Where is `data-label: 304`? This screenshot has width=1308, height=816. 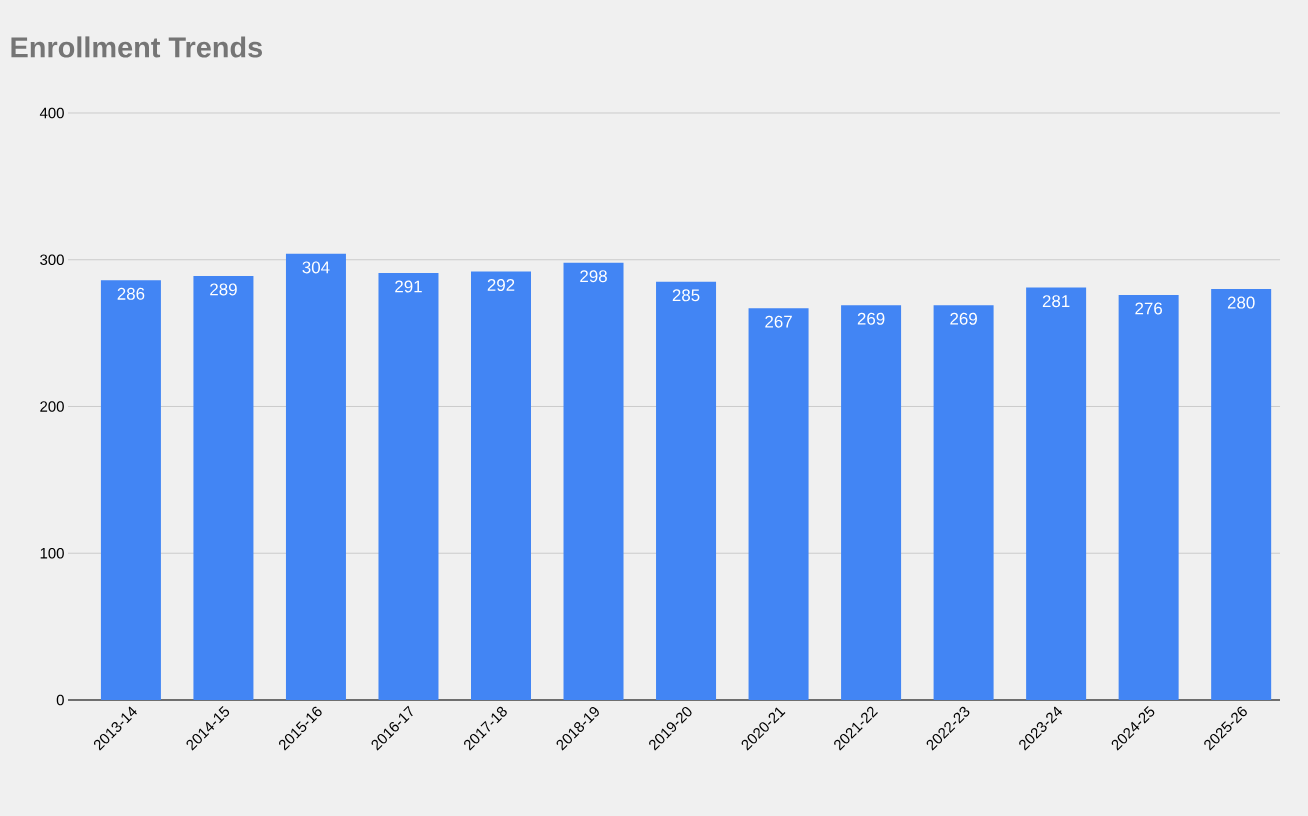 data-label: 304 is located at coordinates (316, 267).